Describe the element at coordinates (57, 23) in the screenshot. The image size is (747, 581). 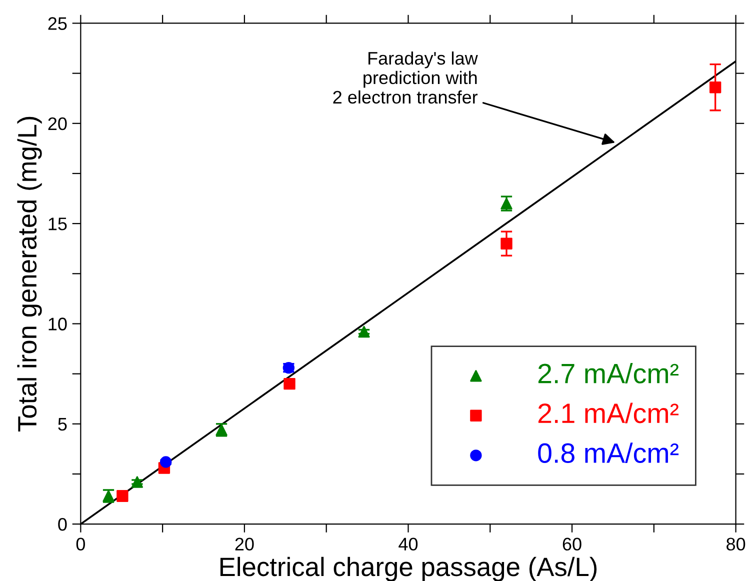
I see `y-tick-label: 25` at that location.